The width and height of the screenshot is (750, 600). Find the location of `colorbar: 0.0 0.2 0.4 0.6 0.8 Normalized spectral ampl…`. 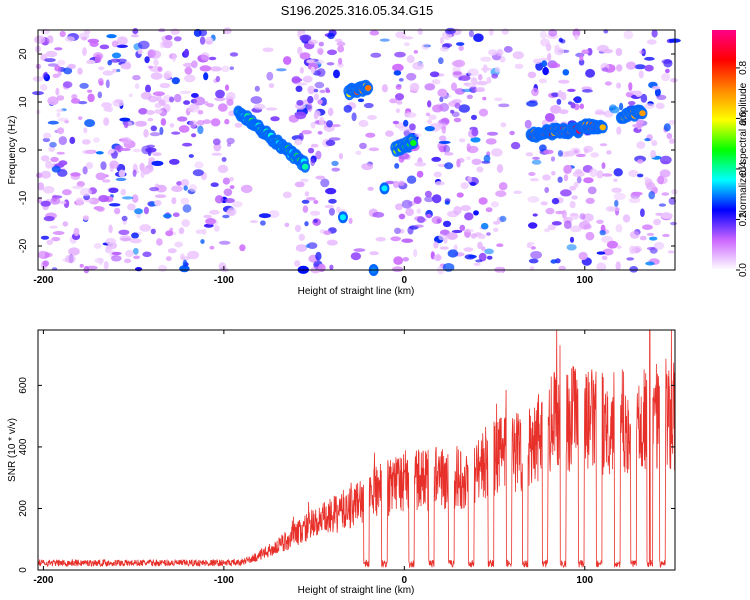

colorbar: 0.0 0.2 0.4 0.6 0.8 Normalized spectral ampl… is located at coordinates (730, 153).